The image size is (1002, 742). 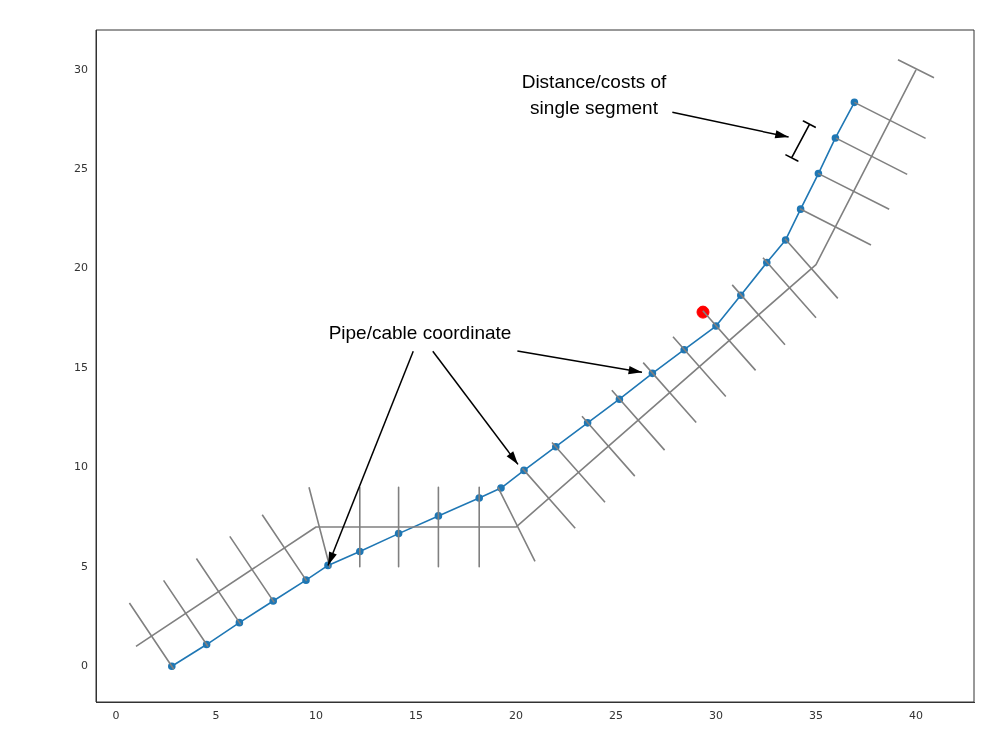 I want to click on x-tick-label: 40, so click(x=916, y=716).